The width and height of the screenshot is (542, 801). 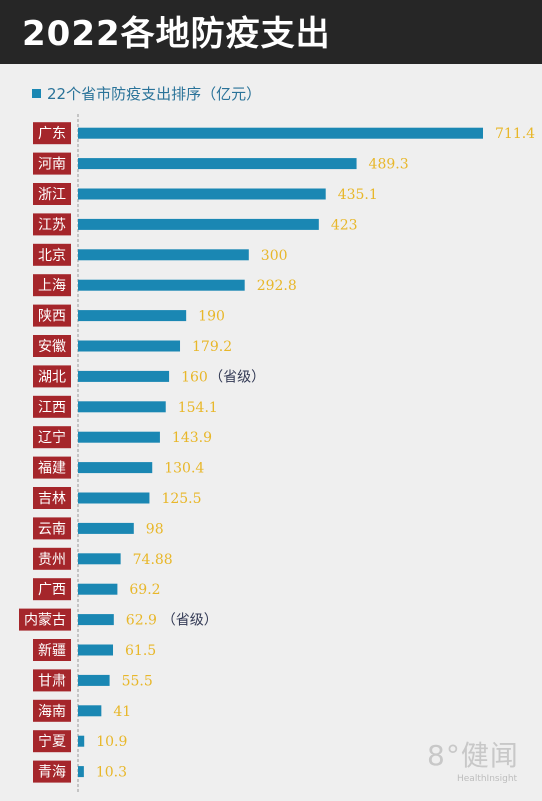 I want to click on watermark-brand: 8°健闻, so click(x=473, y=755).